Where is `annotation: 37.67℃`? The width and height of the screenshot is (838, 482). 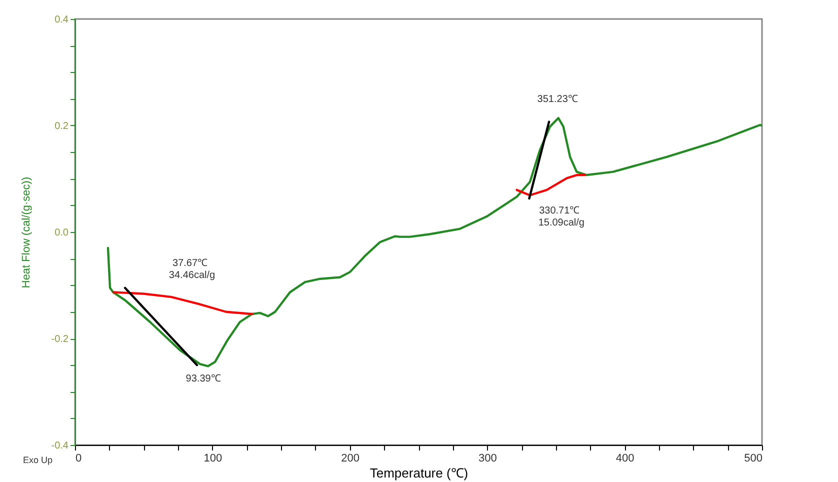 annotation: 37.67℃ is located at coordinates (190, 263).